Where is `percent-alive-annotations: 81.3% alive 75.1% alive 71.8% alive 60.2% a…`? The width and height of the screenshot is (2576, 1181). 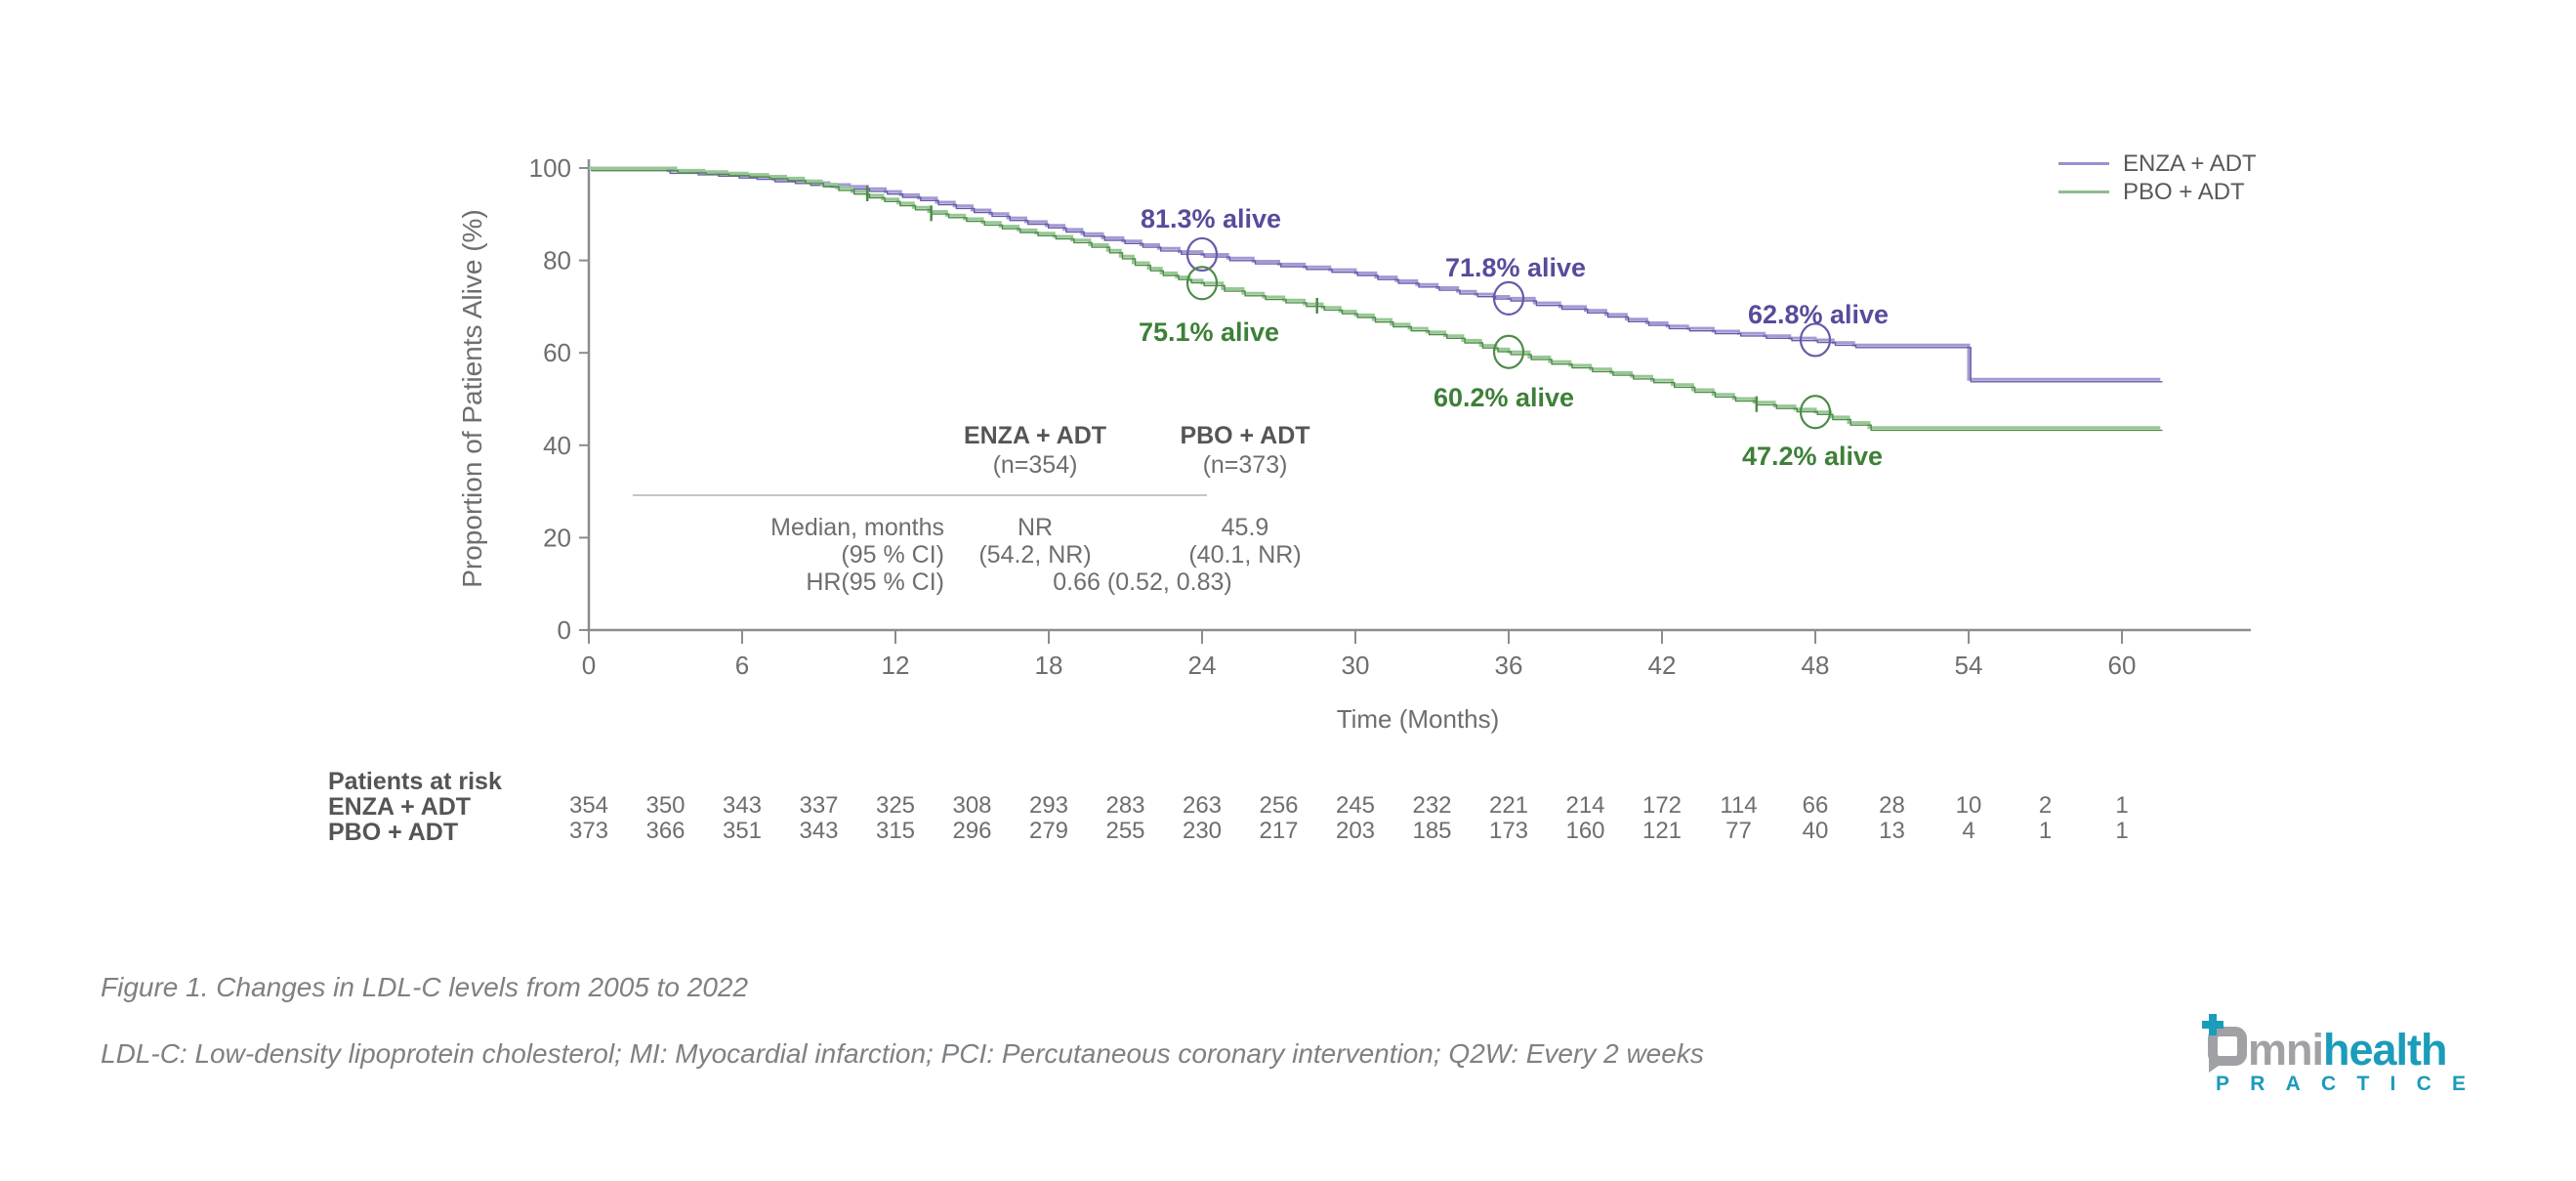 percent-alive-annotations: 81.3% alive 75.1% alive 71.8% alive 60.2% a… is located at coordinates (1514, 337).